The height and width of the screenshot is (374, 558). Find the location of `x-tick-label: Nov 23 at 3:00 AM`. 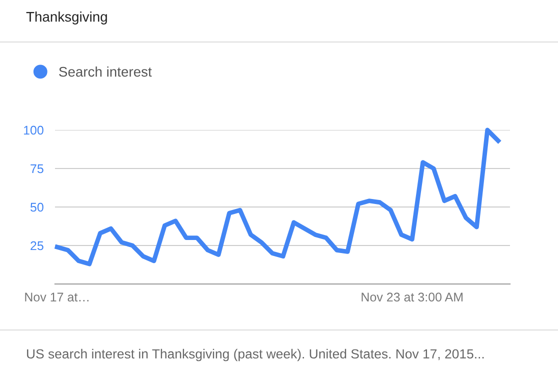

x-tick-label: Nov 23 at 3:00 AM is located at coordinates (412, 297).